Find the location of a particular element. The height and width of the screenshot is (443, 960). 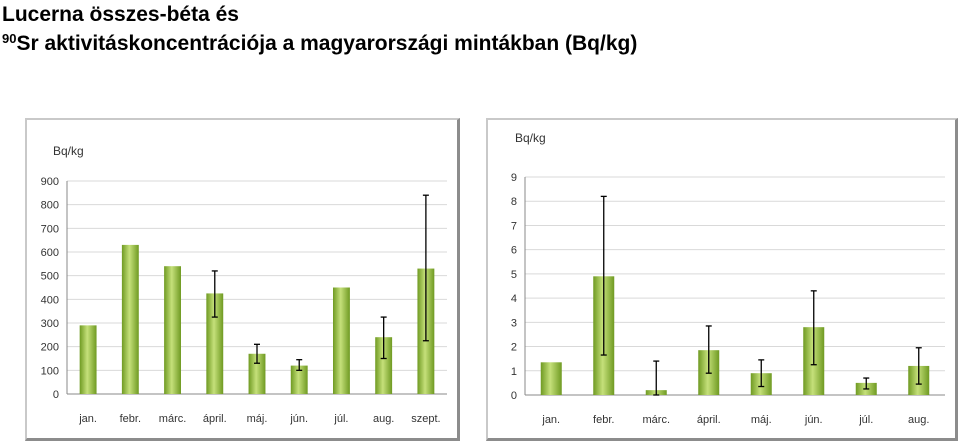

right-y-tick-label: 4 is located at coordinates (514, 299).